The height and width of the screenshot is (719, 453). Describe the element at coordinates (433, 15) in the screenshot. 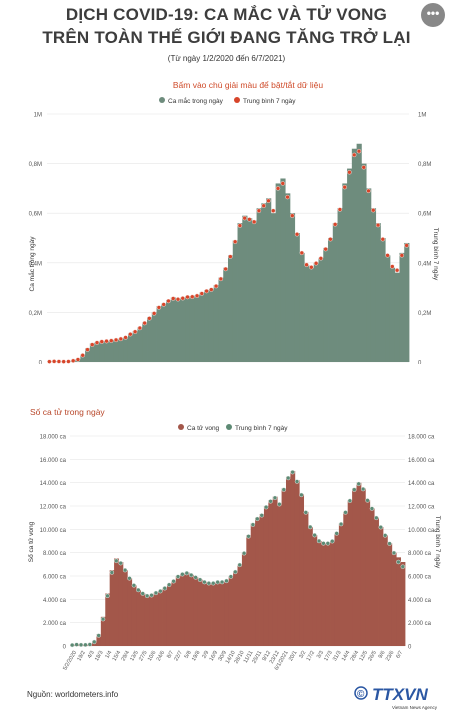

I see `more-options-button: •••` at that location.